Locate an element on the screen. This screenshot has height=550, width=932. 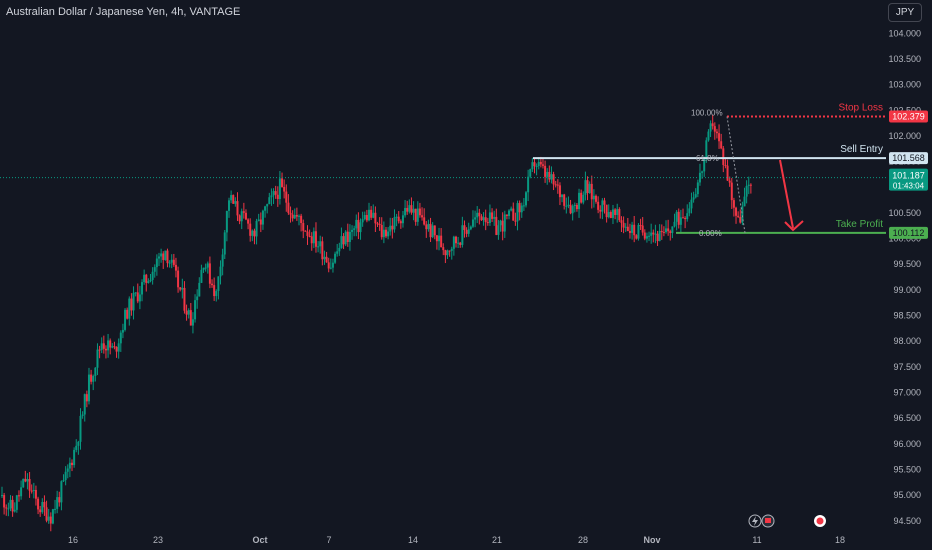
fib-bottom-label: 0.00% is located at coordinates (710, 233).